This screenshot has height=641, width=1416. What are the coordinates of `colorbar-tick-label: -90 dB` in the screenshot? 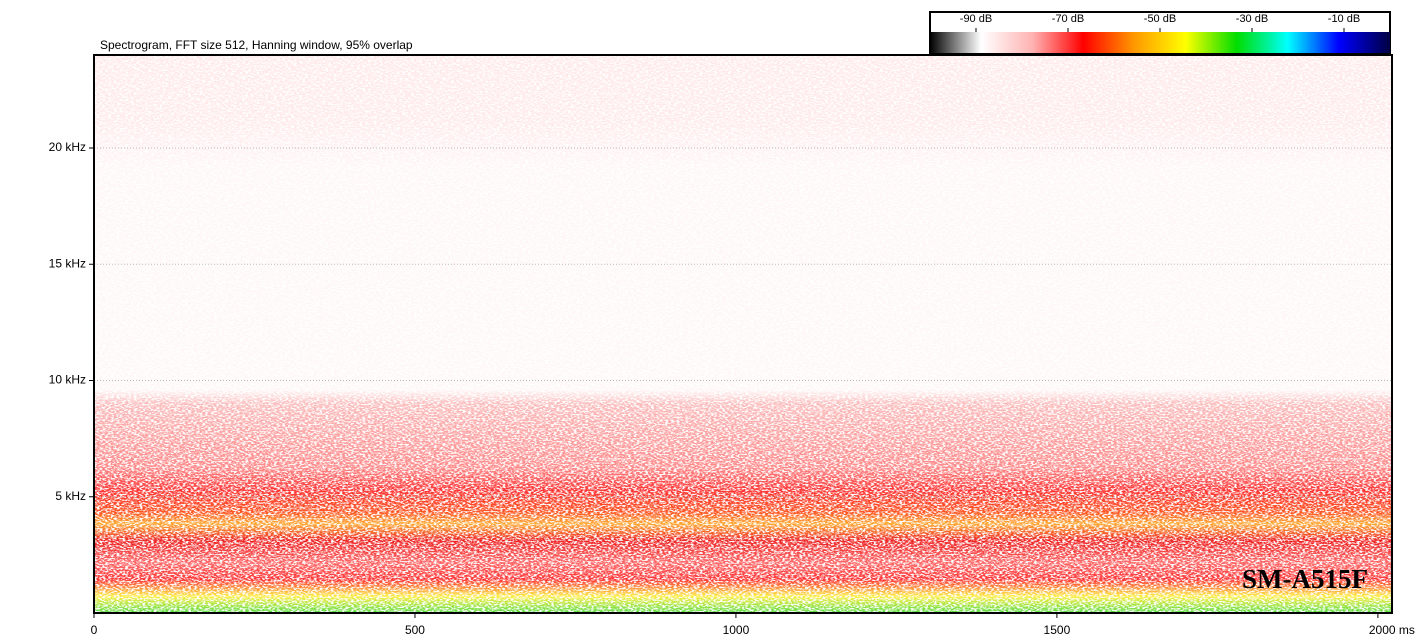 It's located at (976, 19).